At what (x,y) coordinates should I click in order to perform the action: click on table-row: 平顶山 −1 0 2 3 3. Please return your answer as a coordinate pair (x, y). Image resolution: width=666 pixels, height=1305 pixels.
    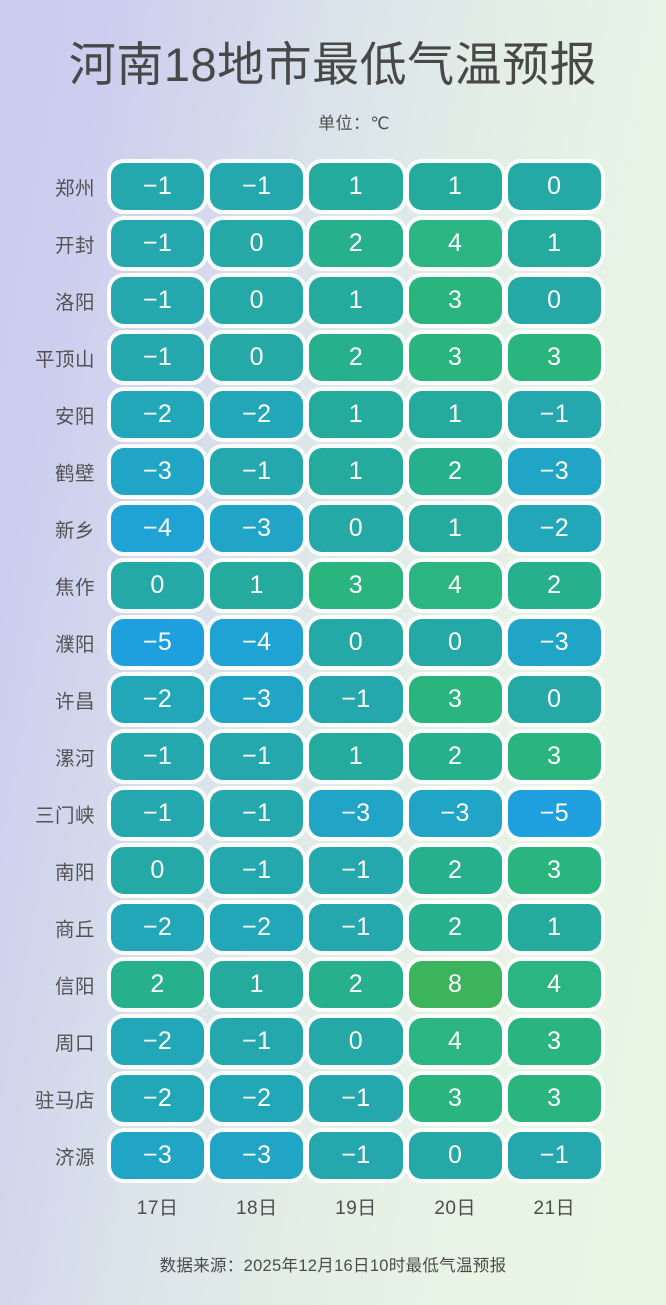
    Looking at the image, I should click on (302, 357).